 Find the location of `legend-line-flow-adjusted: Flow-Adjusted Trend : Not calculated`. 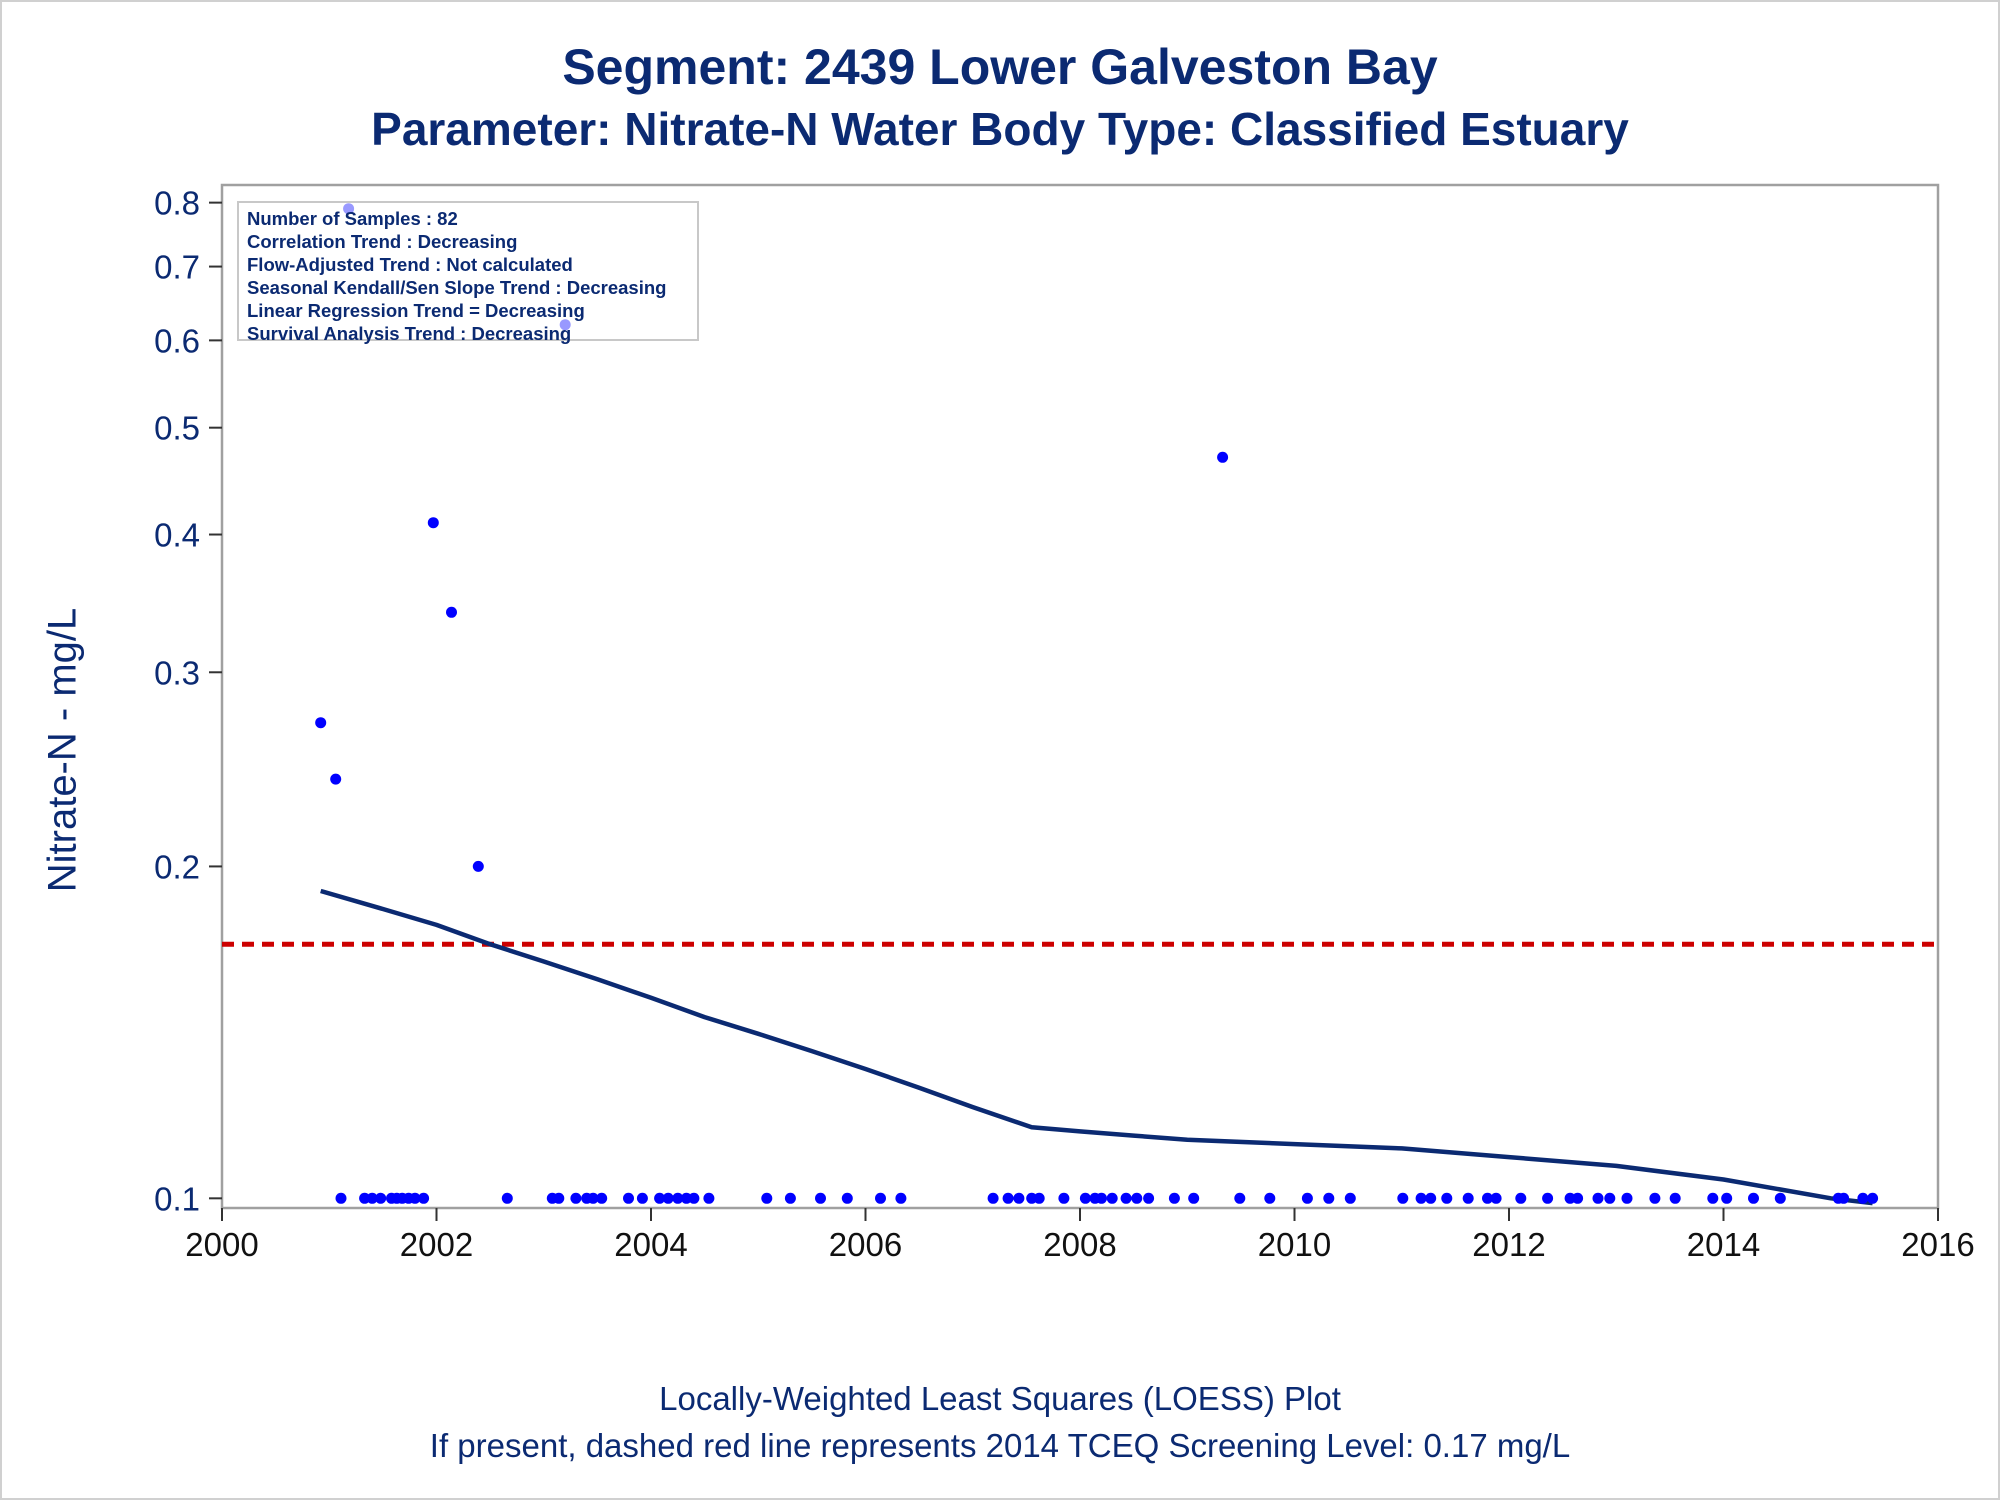

legend-line-flow-adjusted: Flow-Adjusted Trend : Not calculated is located at coordinates (410, 264).